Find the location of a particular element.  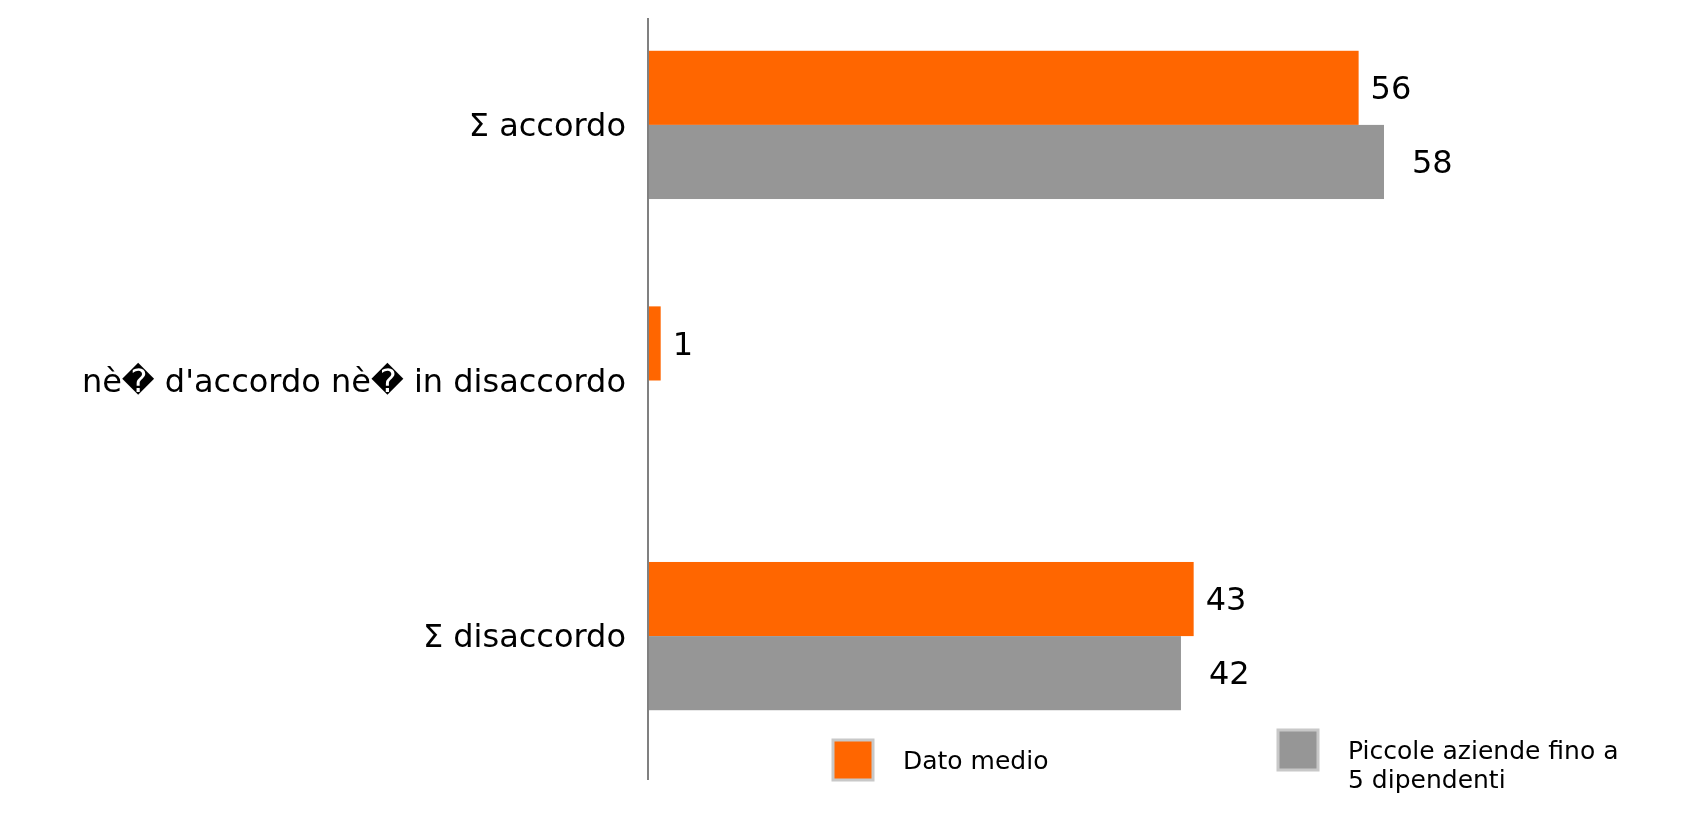

data-label: 43 is located at coordinates (1226, 599).